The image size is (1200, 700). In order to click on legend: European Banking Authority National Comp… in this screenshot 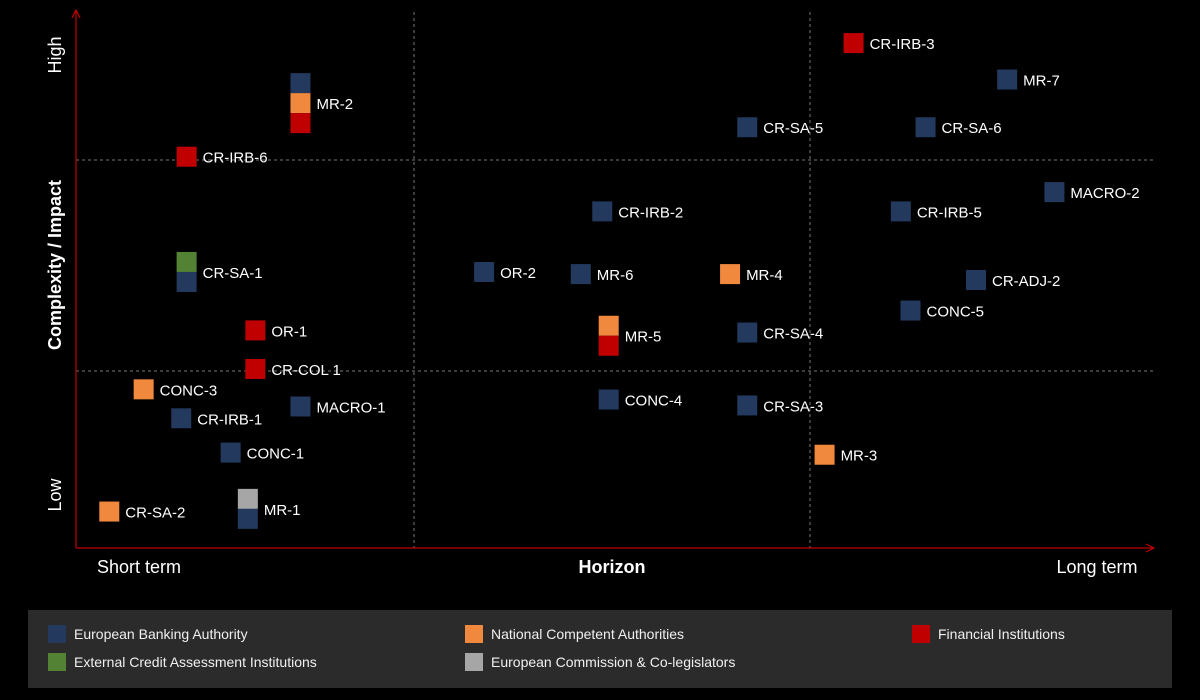, I will do `click(600, 649)`.